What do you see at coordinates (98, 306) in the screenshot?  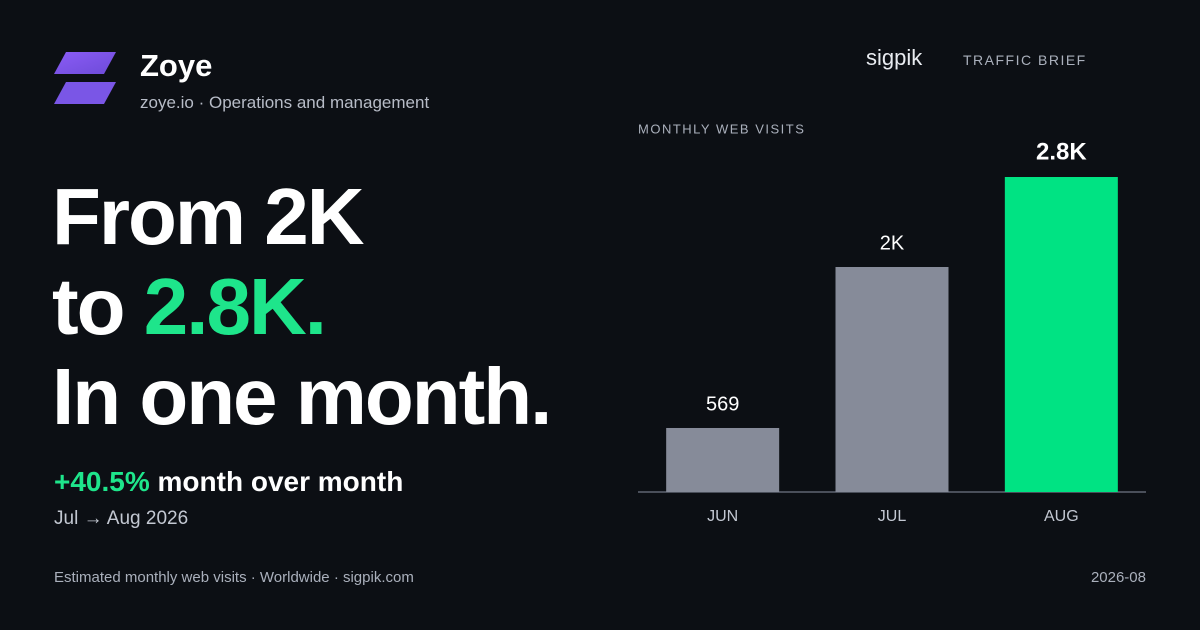 I see `headline-text: to` at bounding box center [98, 306].